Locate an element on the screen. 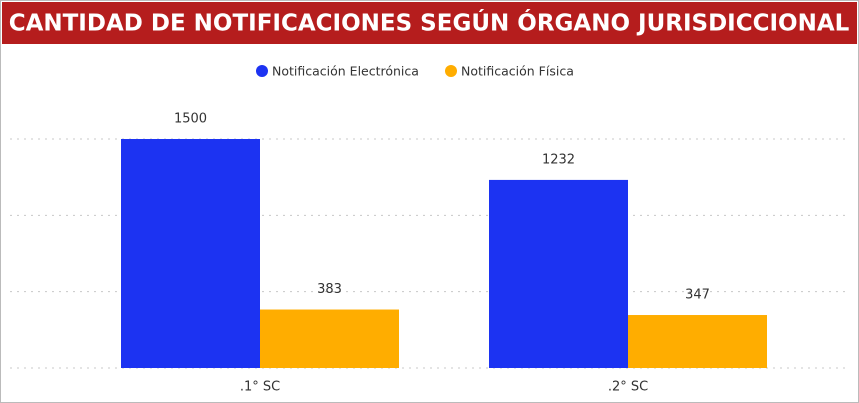  x-tick-label: .2° SC is located at coordinates (628, 387).